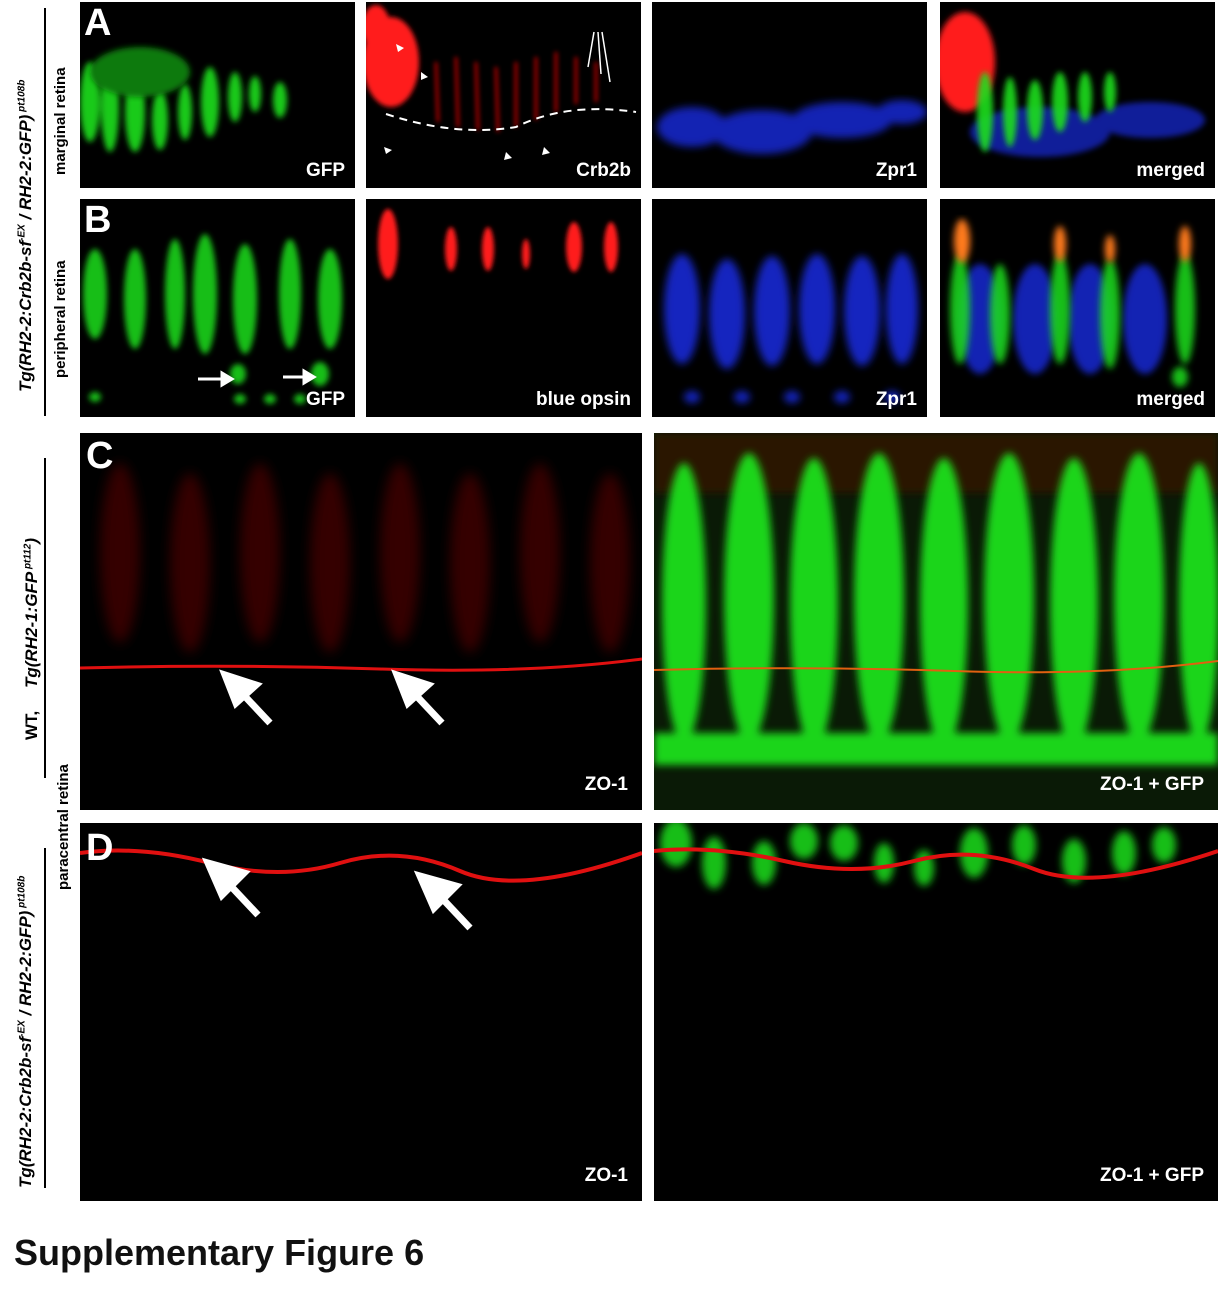 This screenshot has height=1289, width=1223. What do you see at coordinates (100, 848) in the screenshot?
I see `panel-letter-d: D` at bounding box center [100, 848].